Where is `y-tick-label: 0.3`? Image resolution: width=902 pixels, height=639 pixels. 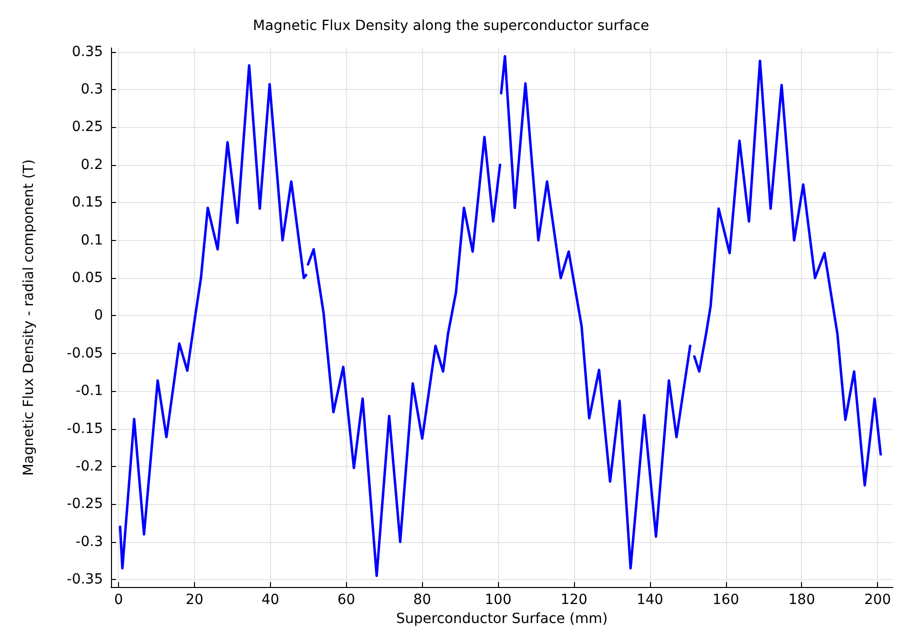
y-tick-label: 0.3 is located at coordinates (91, 89).